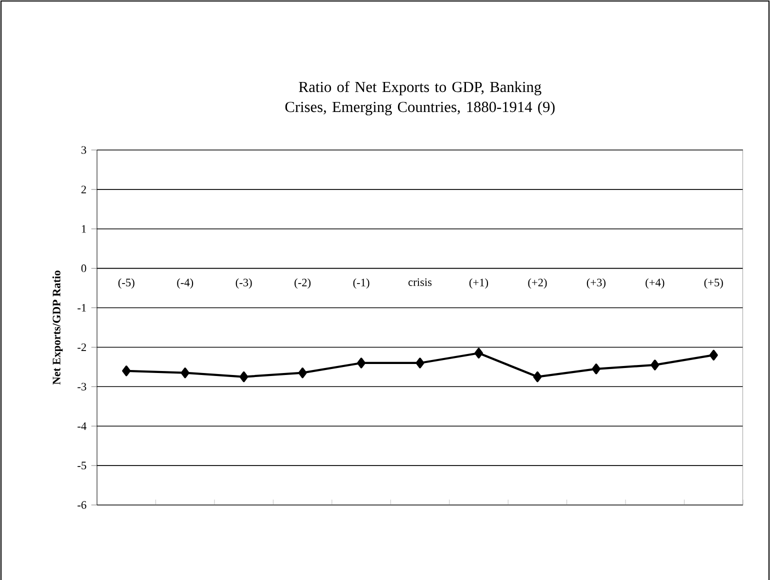 The image size is (770, 580). I want to click on y-axis-title: Net Exports/GDP Ratio, so click(57, 327).